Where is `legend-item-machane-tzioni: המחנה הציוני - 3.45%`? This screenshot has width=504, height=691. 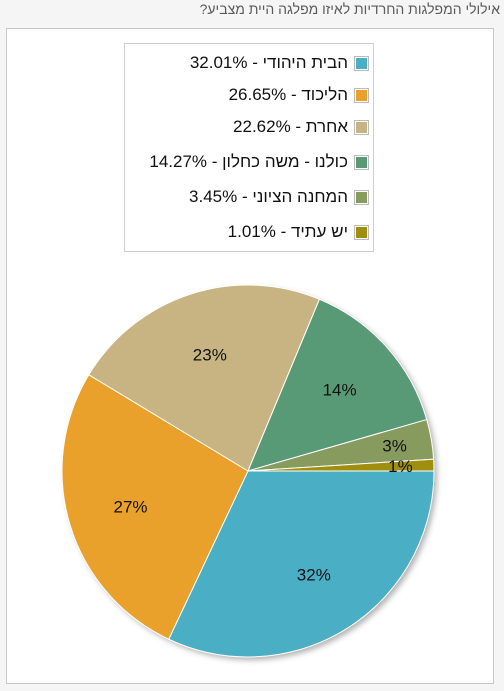 legend-item-machane-tzioni: המחנה הציוני - 3.45% is located at coordinates (279, 197).